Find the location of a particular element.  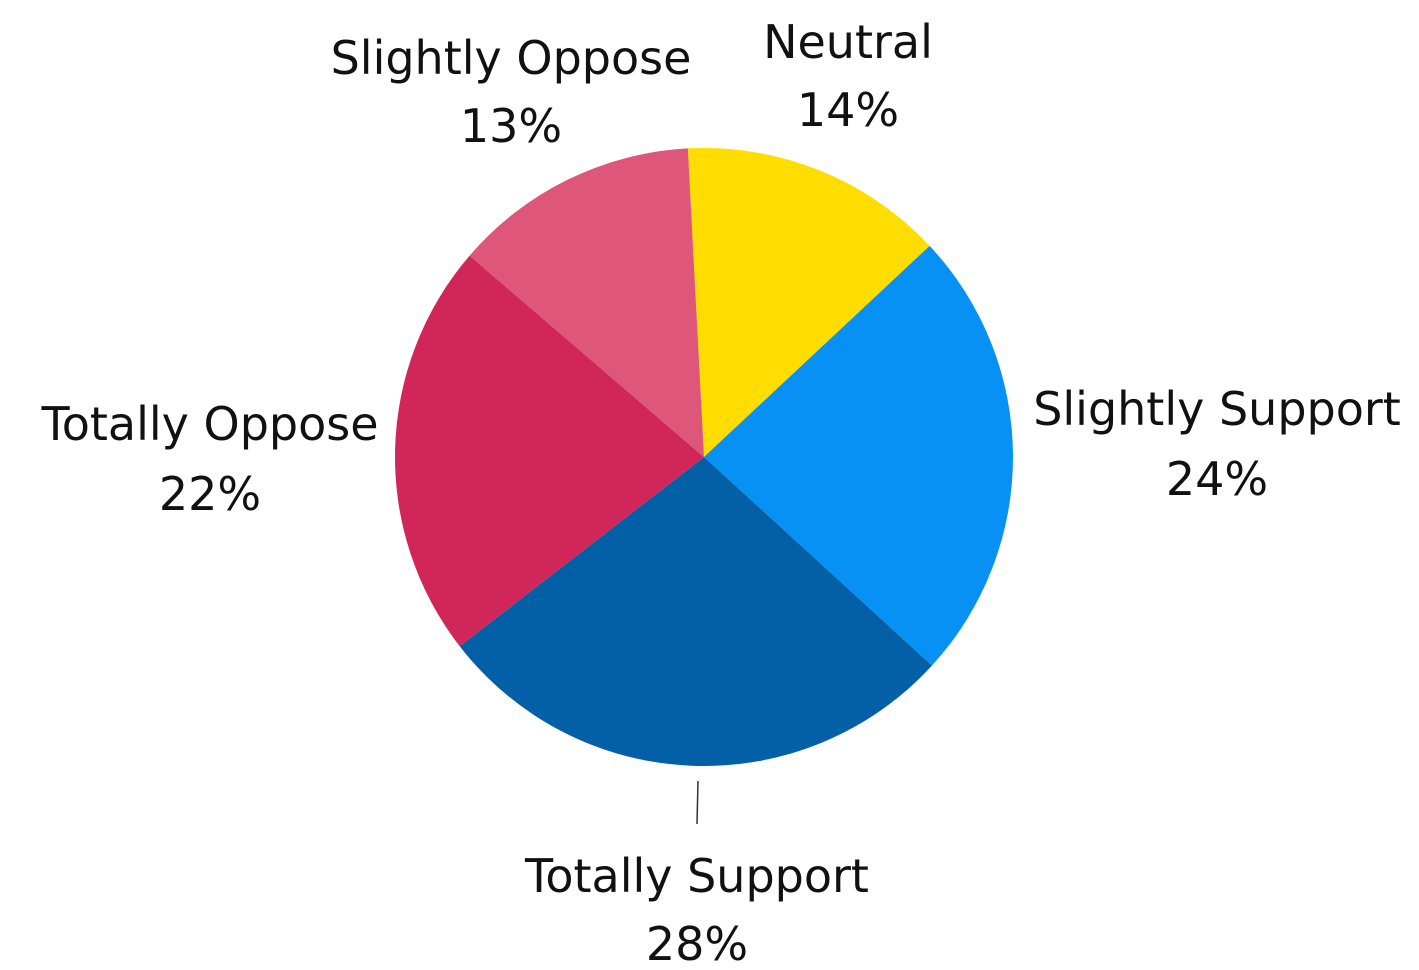

slice-label-slightly-oppose: Slightly Oppose is located at coordinates (511, 58).